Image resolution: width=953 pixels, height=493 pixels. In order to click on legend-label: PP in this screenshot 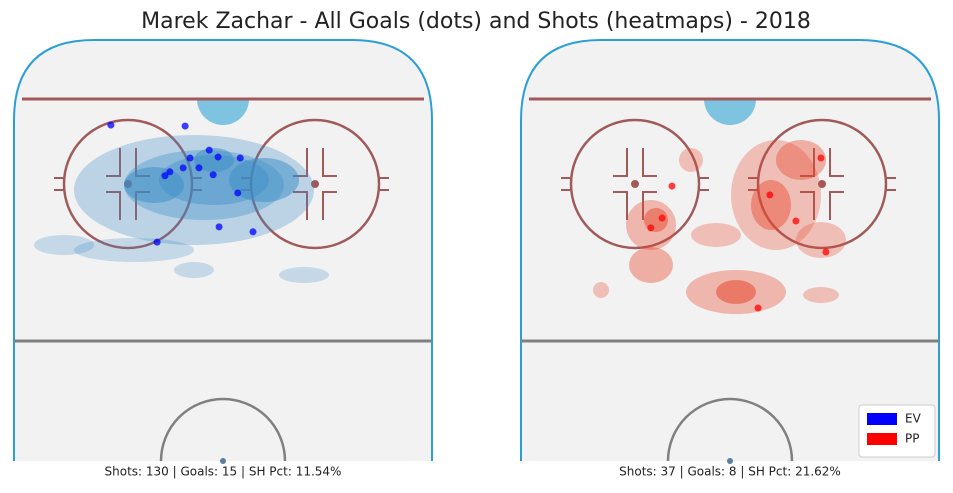, I will do `click(912, 439)`.